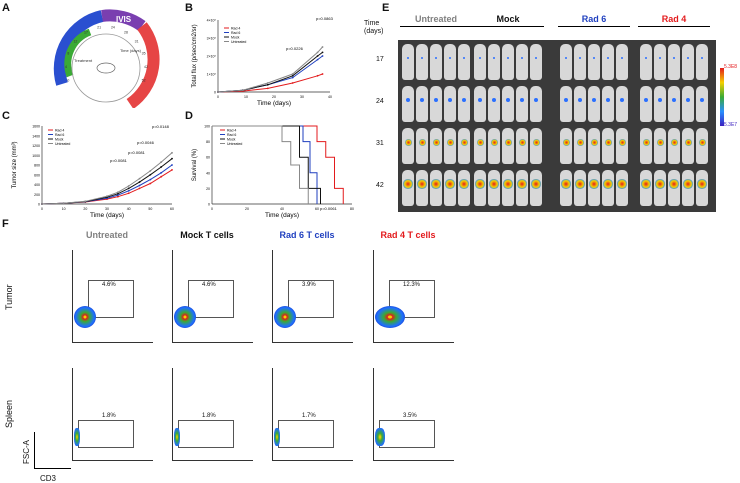 The width and height of the screenshot is (740, 483). What do you see at coordinates (15, 164) in the screenshot?
I see `y-axis-title: Tumor size (mm³)` at bounding box center [15, 164].